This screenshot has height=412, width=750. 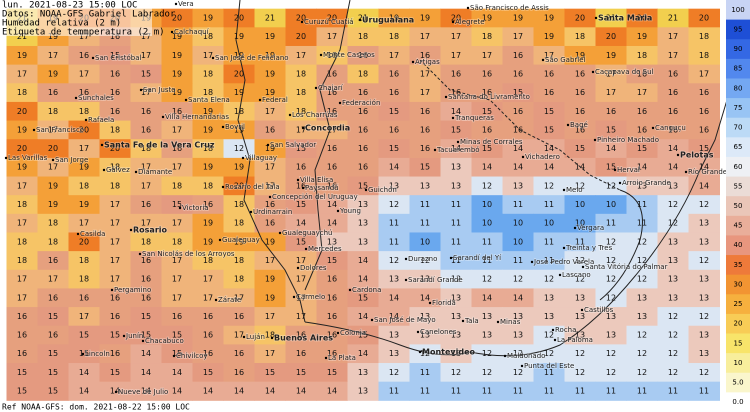 What do you see at coordinates (197, 117) in the screenshot?
I see `place-label: Villa Hernandarias` at bounding box center [197, 117].